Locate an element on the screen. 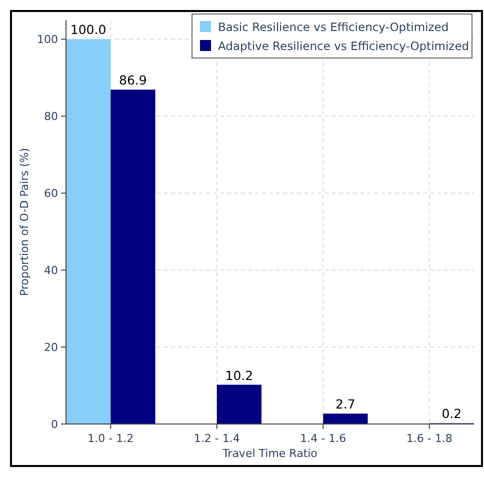 The image size is (484, 477). legend-label: Basic Resilience vs Efficiency-Optimized is located at coordinates (333, 27).